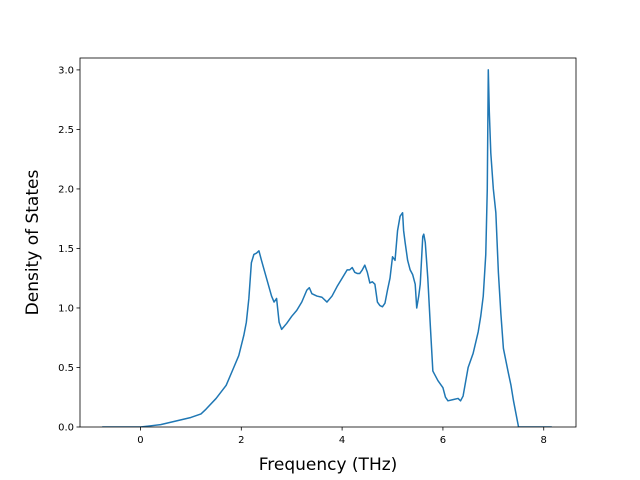  Describe the element at coordinates (66, 189) in the screenshot. I see `y-tick-label: 2.0` at that location.